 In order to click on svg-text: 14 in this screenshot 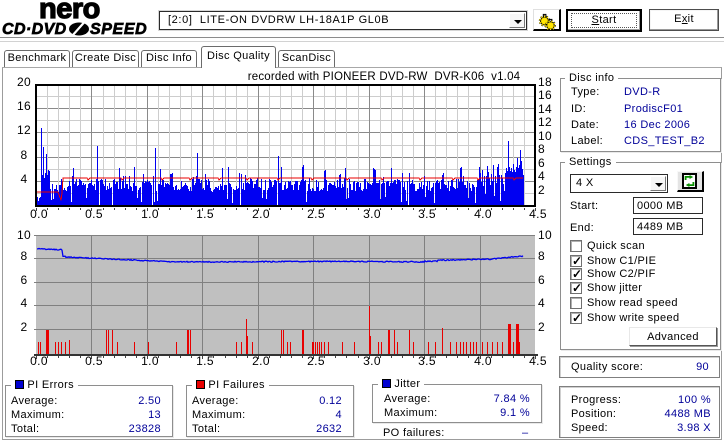, I will do `click(545, 109)`.